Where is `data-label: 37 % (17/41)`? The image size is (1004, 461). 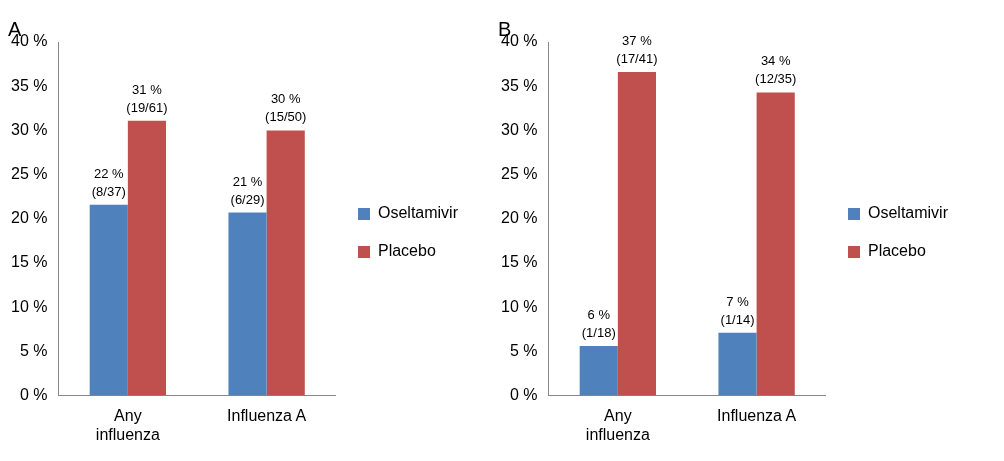 data-label: 37 % (17/41) is located at coordinates (637, 50).